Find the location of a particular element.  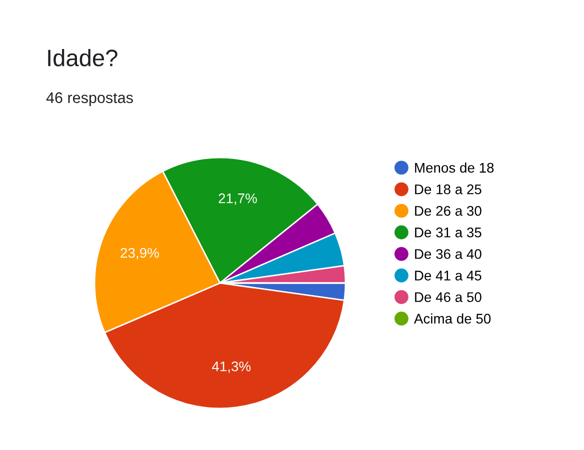

data-label: 23,9% is located at coordinates (139, 254).